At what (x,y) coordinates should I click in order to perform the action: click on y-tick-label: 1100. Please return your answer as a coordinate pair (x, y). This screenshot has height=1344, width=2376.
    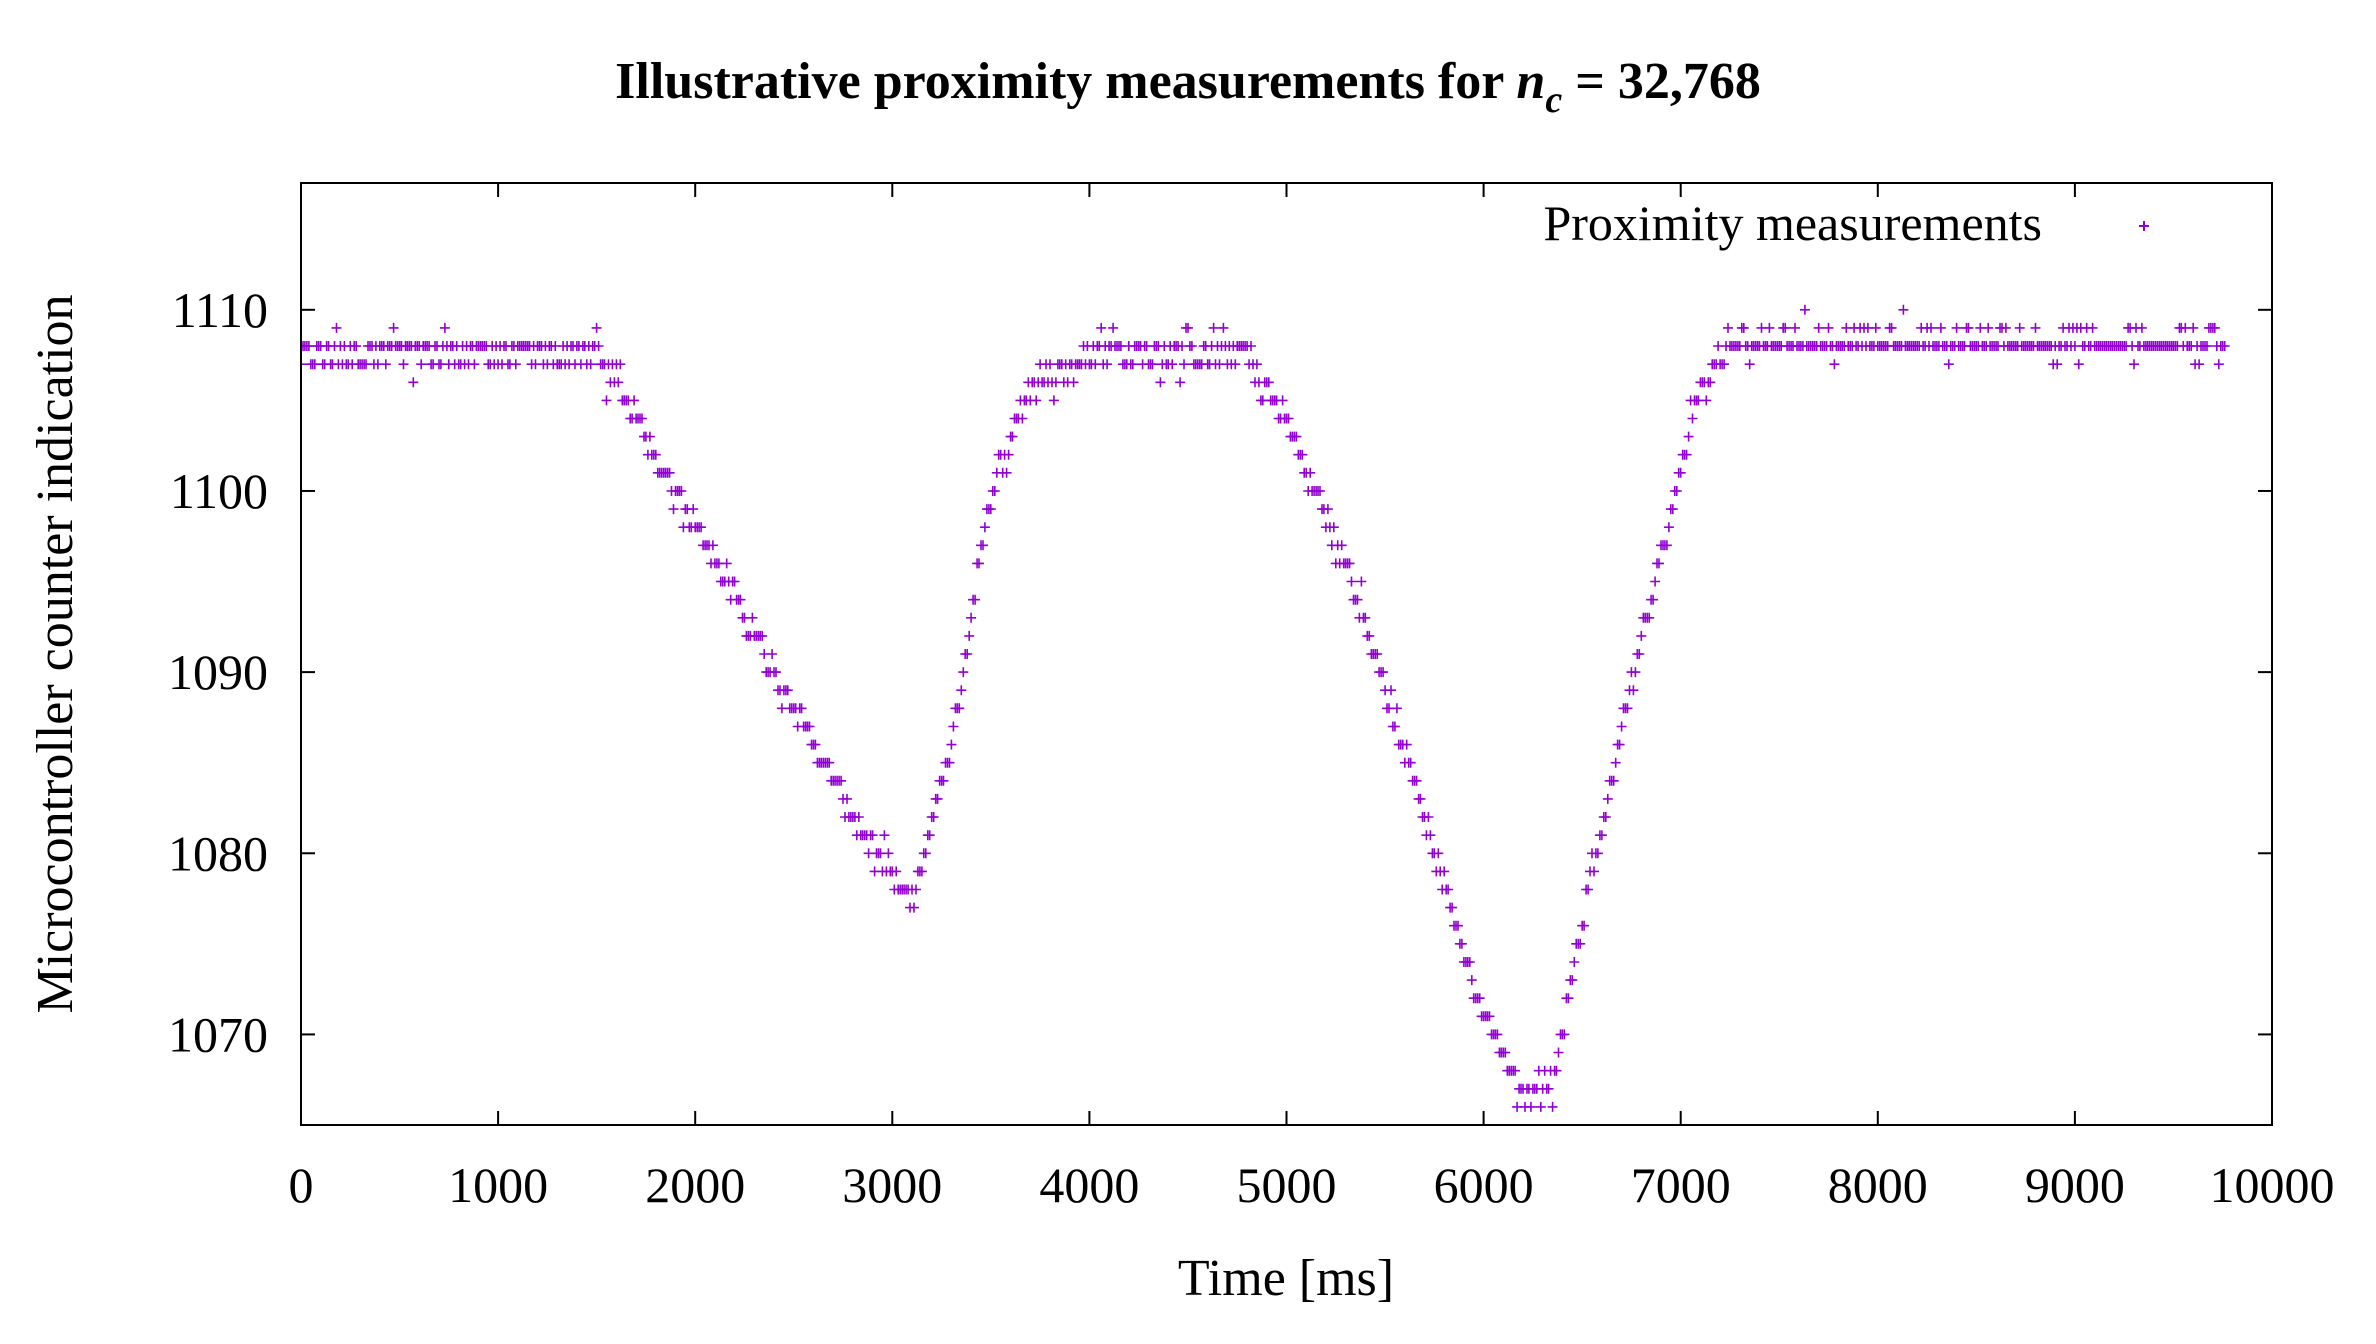
    Looking at the image, I should click on (219, 491).